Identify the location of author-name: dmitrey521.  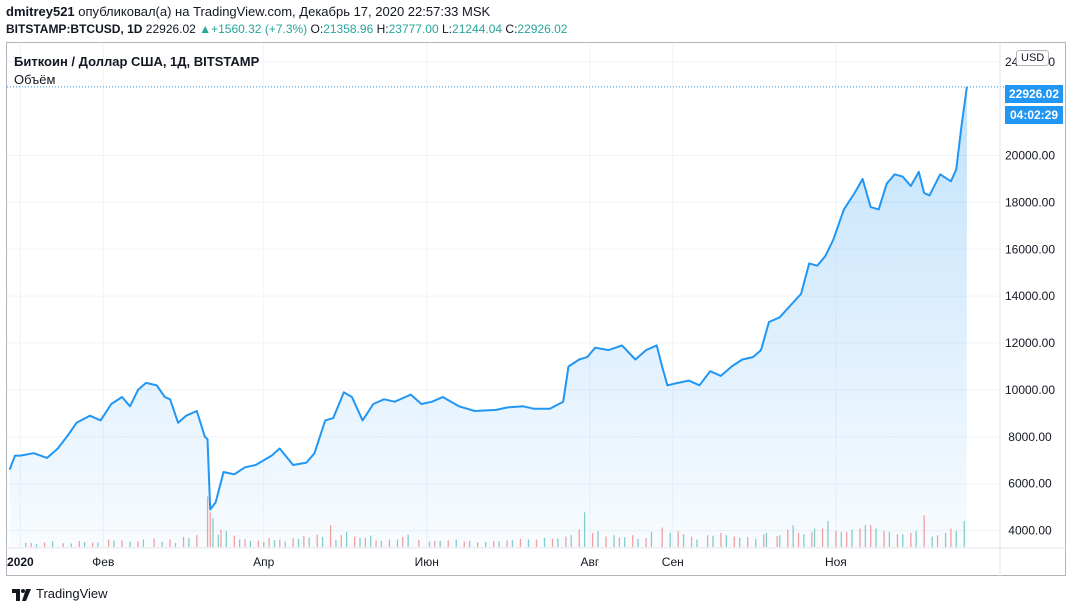
(40, 11).